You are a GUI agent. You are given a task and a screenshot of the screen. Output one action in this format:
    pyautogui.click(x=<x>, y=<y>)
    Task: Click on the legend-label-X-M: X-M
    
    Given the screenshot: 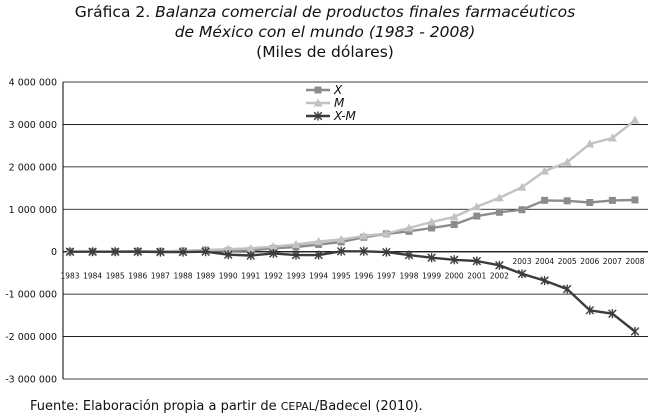 What is the action you would take?
    pyautogui.click(x=344, y=116)
    